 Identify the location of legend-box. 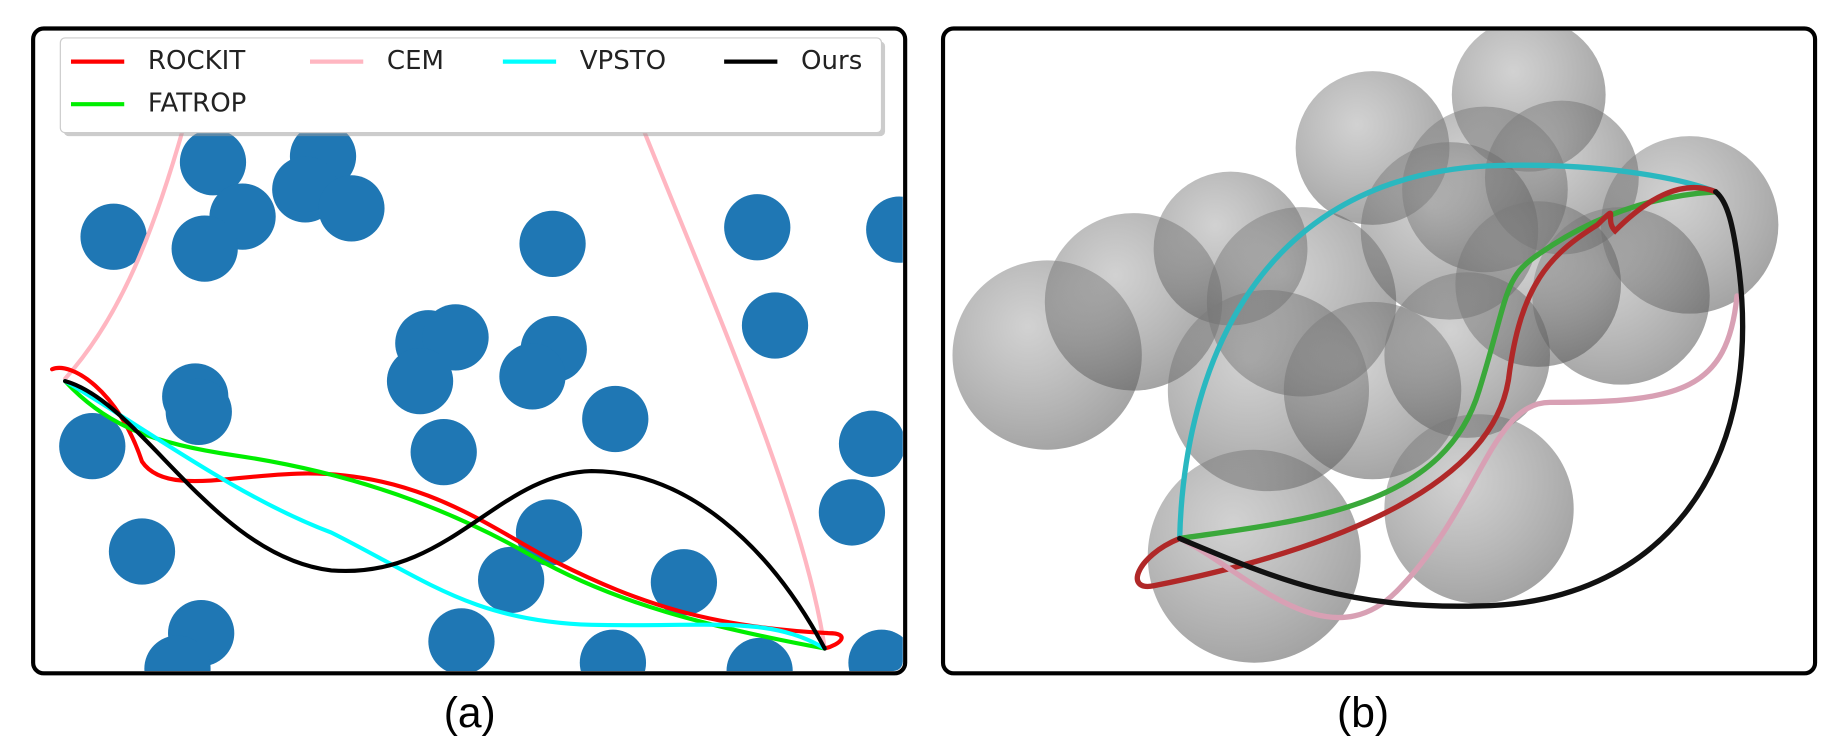
(471, 85).